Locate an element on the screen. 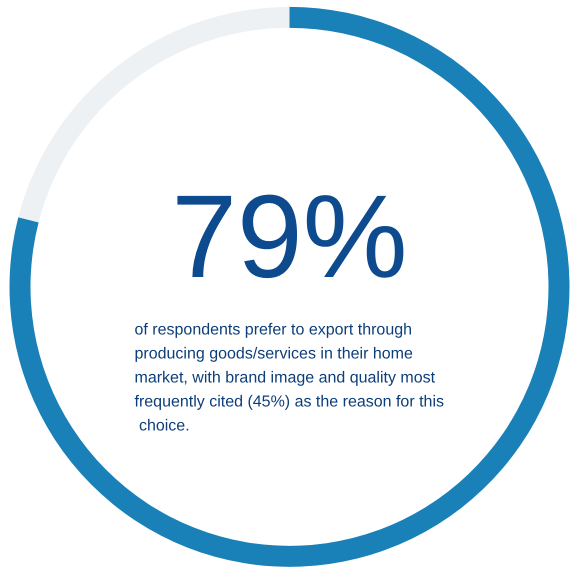  text: of respondents prefer to export through producing goods/services in their home market, with brand image and quality most frequently cited (45%) as the reason for this choice. is located at coordinates (289, 378).